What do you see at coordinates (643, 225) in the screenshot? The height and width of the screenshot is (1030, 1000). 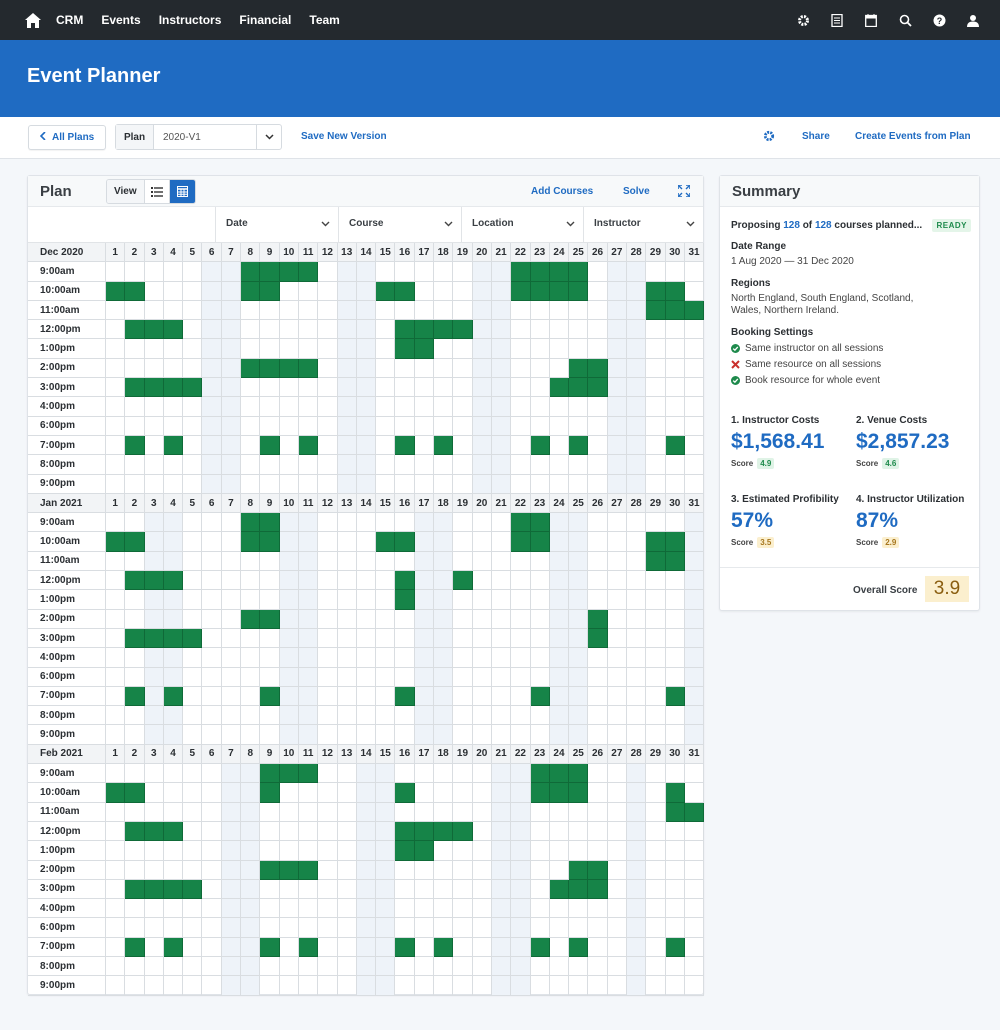 I see `filter-instructor: Instructor` at bounding box center [643, 225].